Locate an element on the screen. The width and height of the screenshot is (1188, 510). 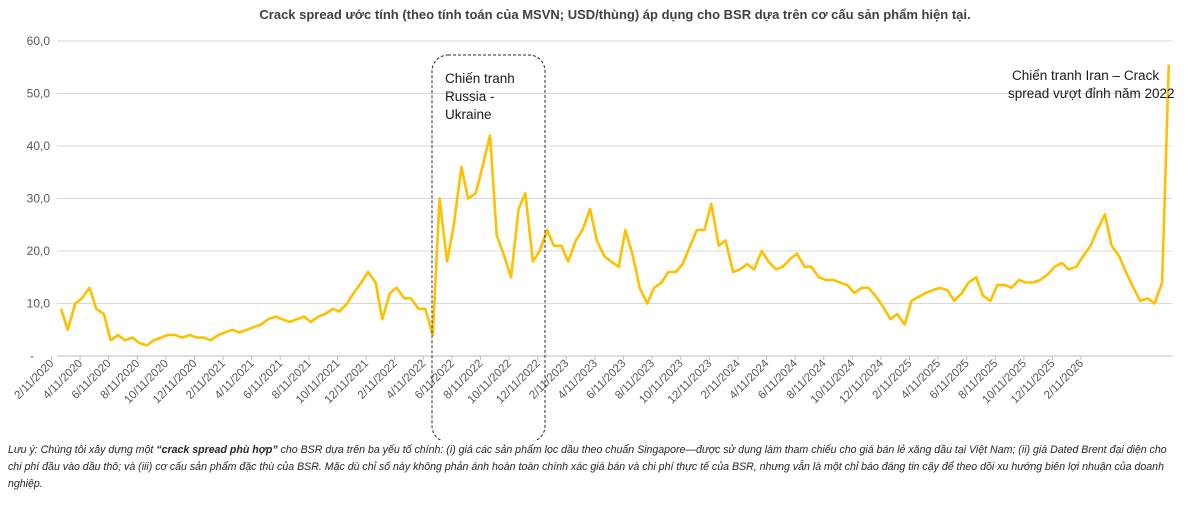
annotation-line: spread vượt đỉnh năm 2022 is located at coordinates (1091, 93).